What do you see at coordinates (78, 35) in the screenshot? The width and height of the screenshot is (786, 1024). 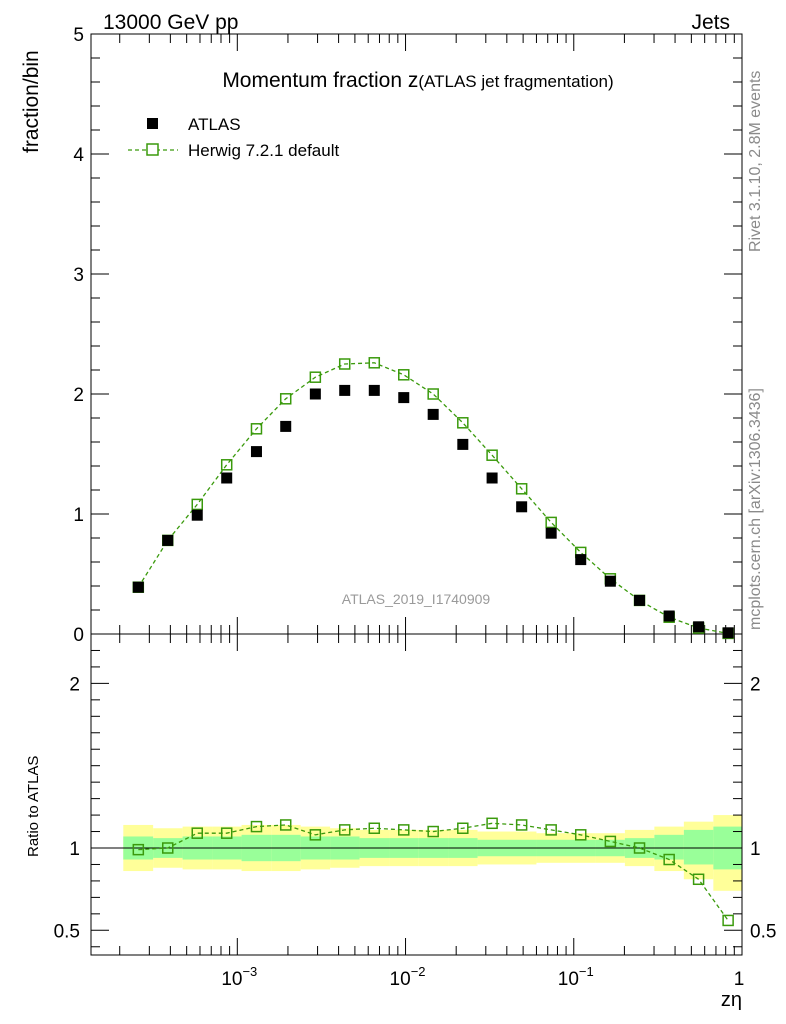 I see `y-tick-label-5: 5` at bounding box center [78, 35].